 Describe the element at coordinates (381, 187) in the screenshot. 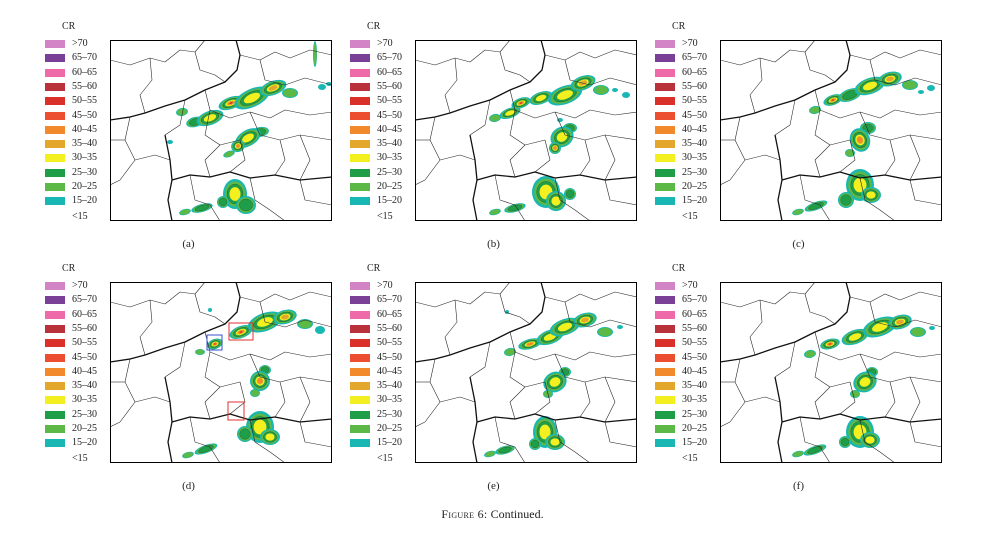

I see `legend-item: 20–25` at that location.